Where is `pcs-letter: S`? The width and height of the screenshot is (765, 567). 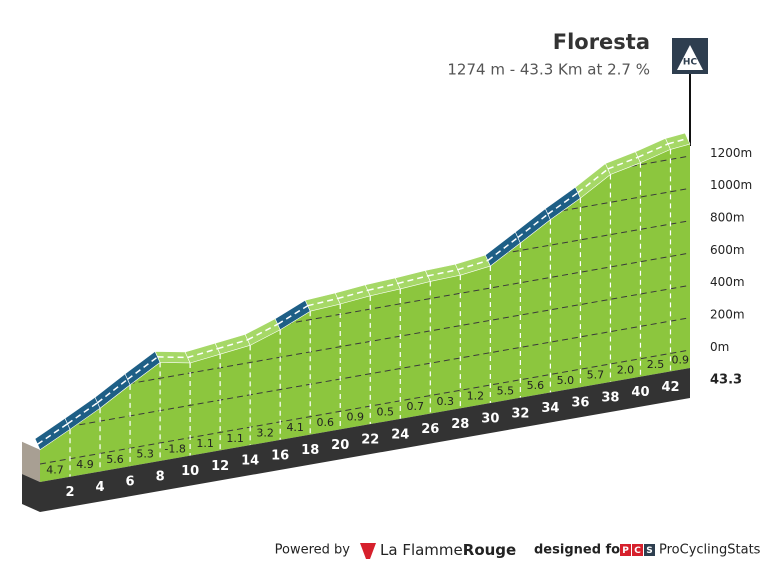
pcs-letter: S is located at coordinates (649, 551).